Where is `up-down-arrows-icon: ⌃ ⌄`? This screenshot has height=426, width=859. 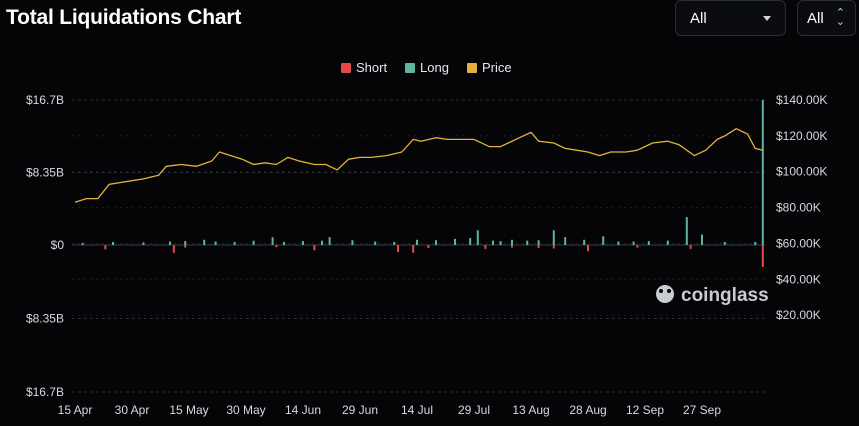 up-down-arrows-icon: ⌃ ⌄ is located at coordinates (840, 17).